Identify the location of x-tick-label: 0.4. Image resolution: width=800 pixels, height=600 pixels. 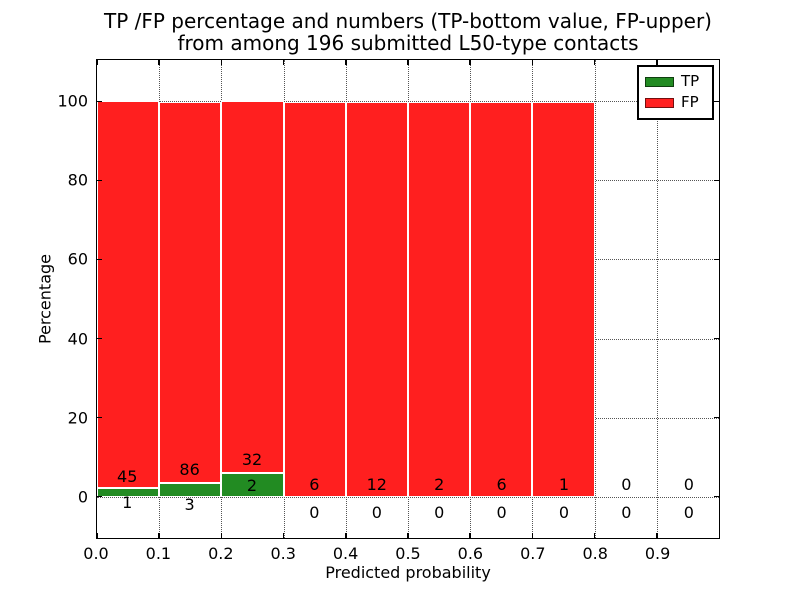
(345, 553).